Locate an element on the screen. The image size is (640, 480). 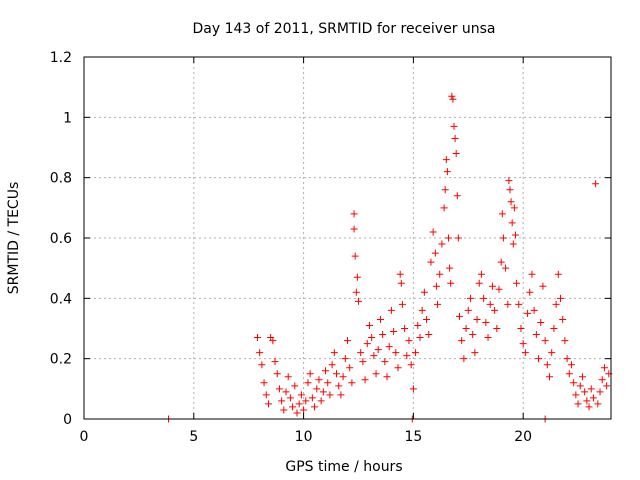
x-tick-label: 15 is located at coordinates (413, 437).